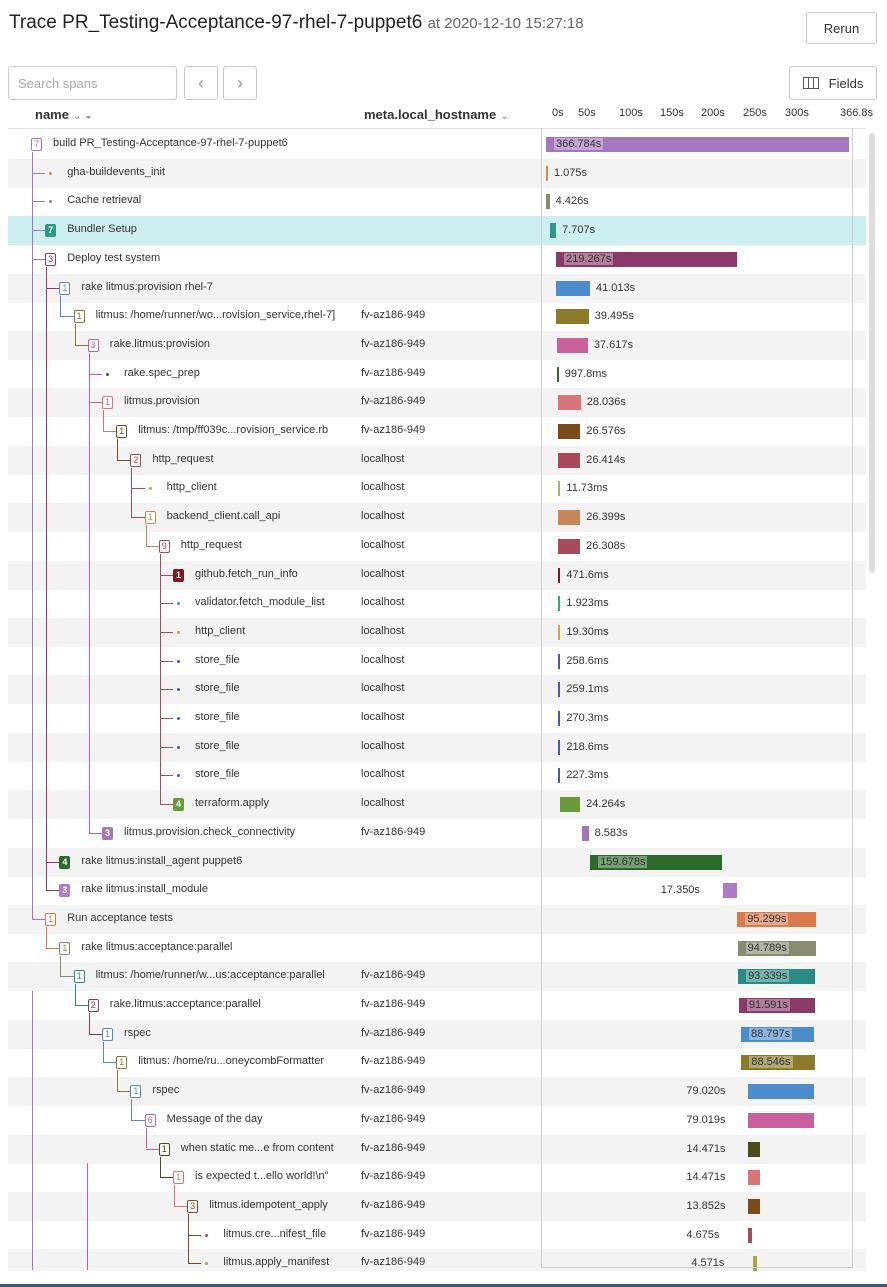  What do you see at coordinates (157, 946) in the screenshot?
I see `span-name: rake litmus:acceptance:parallel` at bounding box center [157, 946].